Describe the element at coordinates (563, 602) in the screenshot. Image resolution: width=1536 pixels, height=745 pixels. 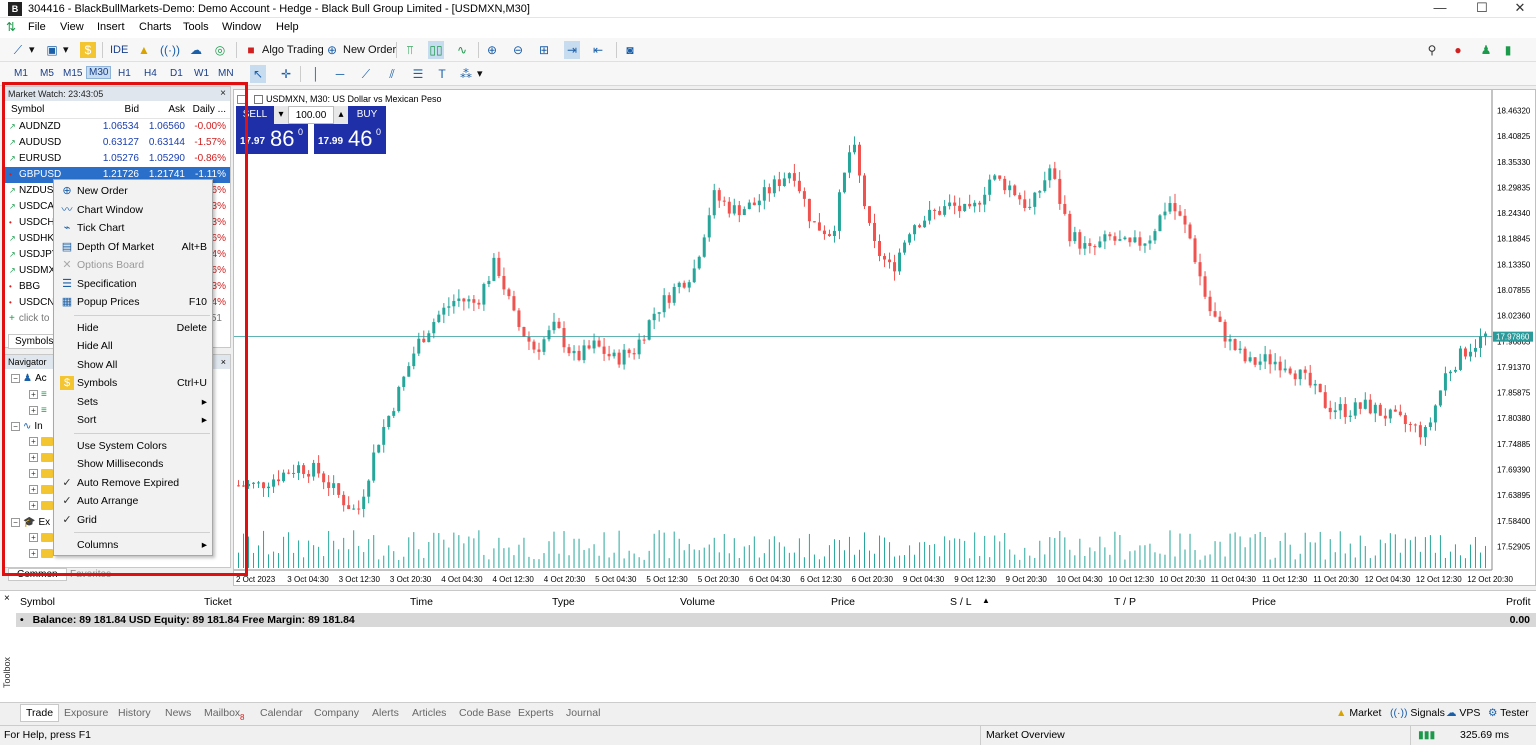
I see `col-type: Type` at that location.